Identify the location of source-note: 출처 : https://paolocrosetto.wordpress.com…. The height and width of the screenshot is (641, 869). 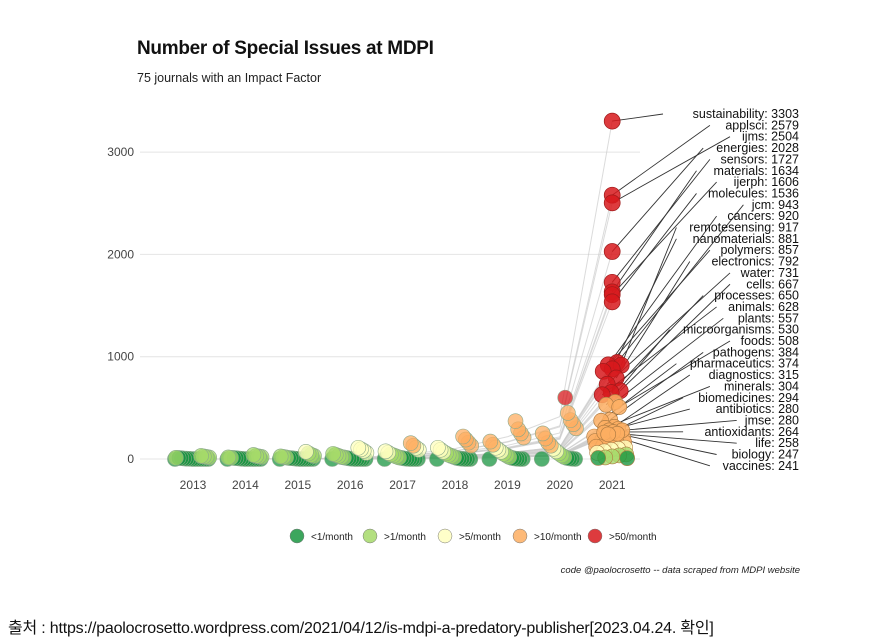
(361, 628).